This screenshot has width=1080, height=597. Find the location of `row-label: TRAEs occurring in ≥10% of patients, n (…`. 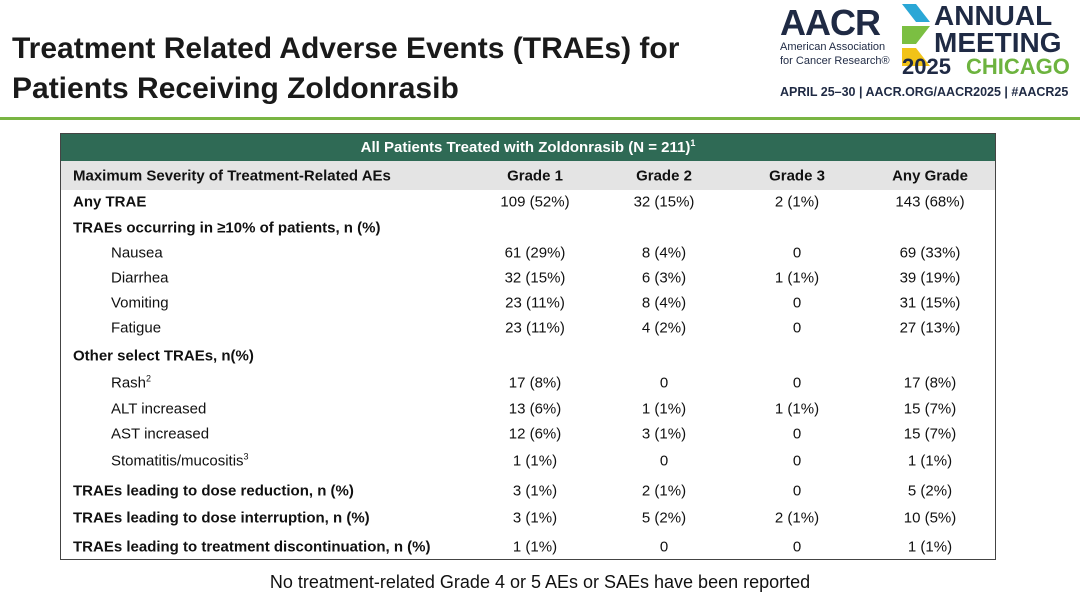

row-label: TRAEs occurring in ≥10% of patients, n (… is located at coordinates (226, 228).